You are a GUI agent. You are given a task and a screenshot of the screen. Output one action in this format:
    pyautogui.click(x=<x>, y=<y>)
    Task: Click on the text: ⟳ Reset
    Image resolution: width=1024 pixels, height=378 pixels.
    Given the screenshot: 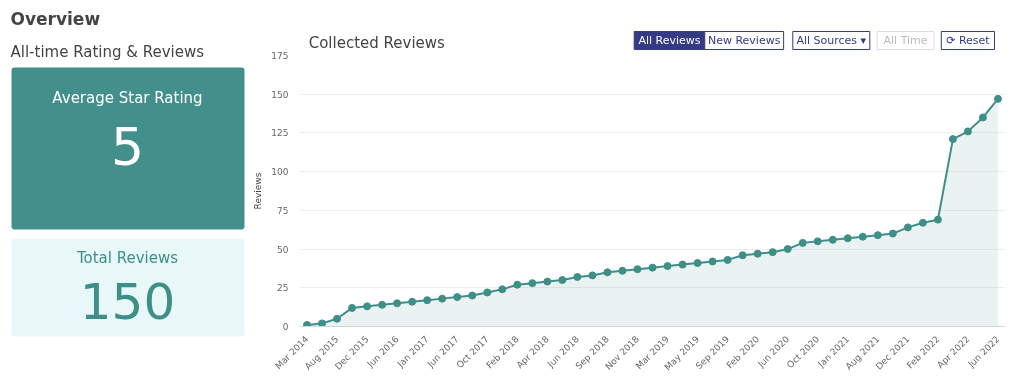 What is the action you would take?
    pyautogui.click(x=968, y=40)
    